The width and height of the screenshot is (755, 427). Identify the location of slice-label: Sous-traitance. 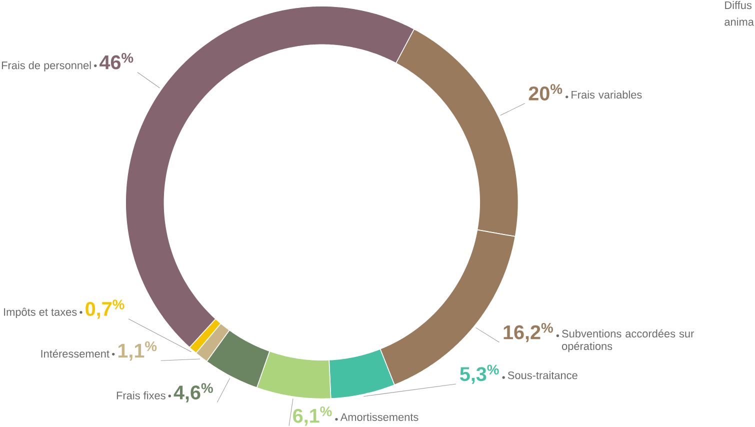
(543, 375).